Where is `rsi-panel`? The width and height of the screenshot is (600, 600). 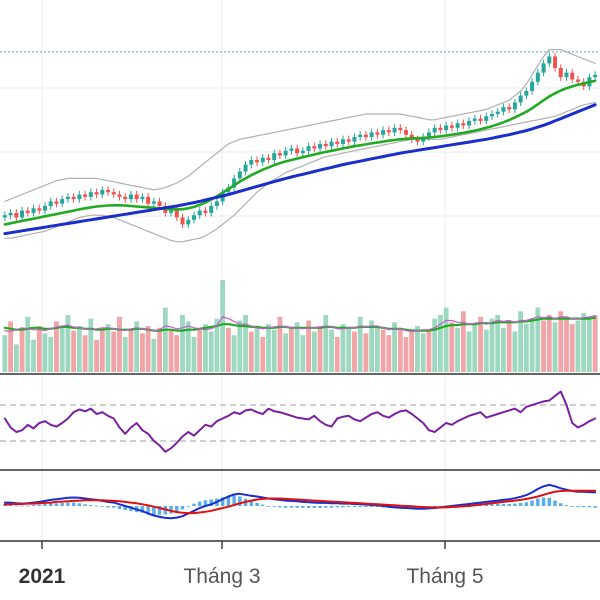 rsi-panel is located at coordinates (300, 421).